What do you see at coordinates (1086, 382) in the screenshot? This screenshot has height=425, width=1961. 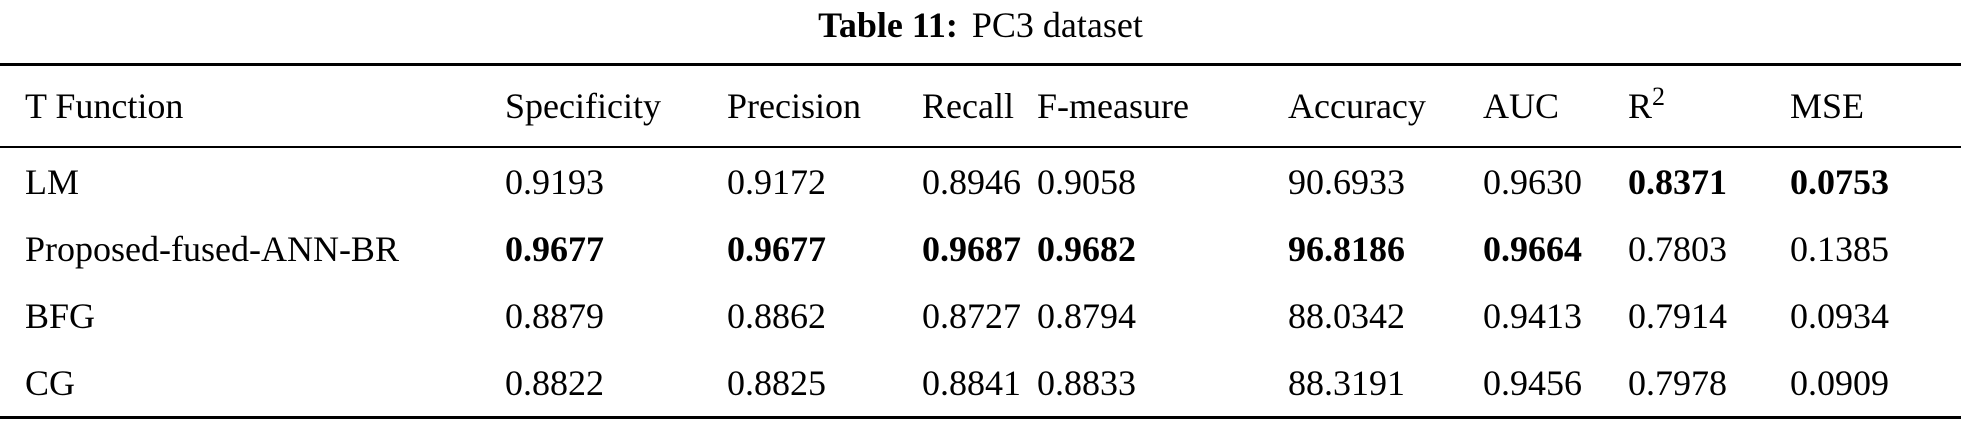 I see `table-cell: 0.8833` at bounding box center [1086, 382].